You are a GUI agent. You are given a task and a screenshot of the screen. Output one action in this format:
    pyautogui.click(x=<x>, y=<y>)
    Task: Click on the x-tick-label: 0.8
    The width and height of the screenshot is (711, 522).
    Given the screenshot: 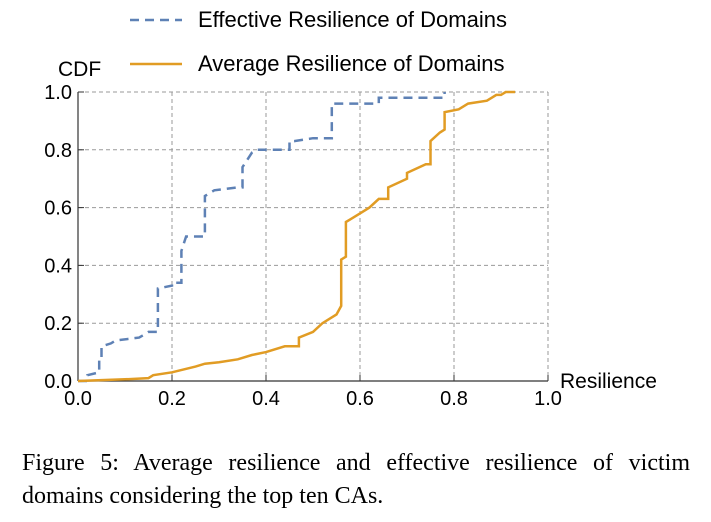 What is the action you would take?
    pyautogui.click(x=454, y=399)
    